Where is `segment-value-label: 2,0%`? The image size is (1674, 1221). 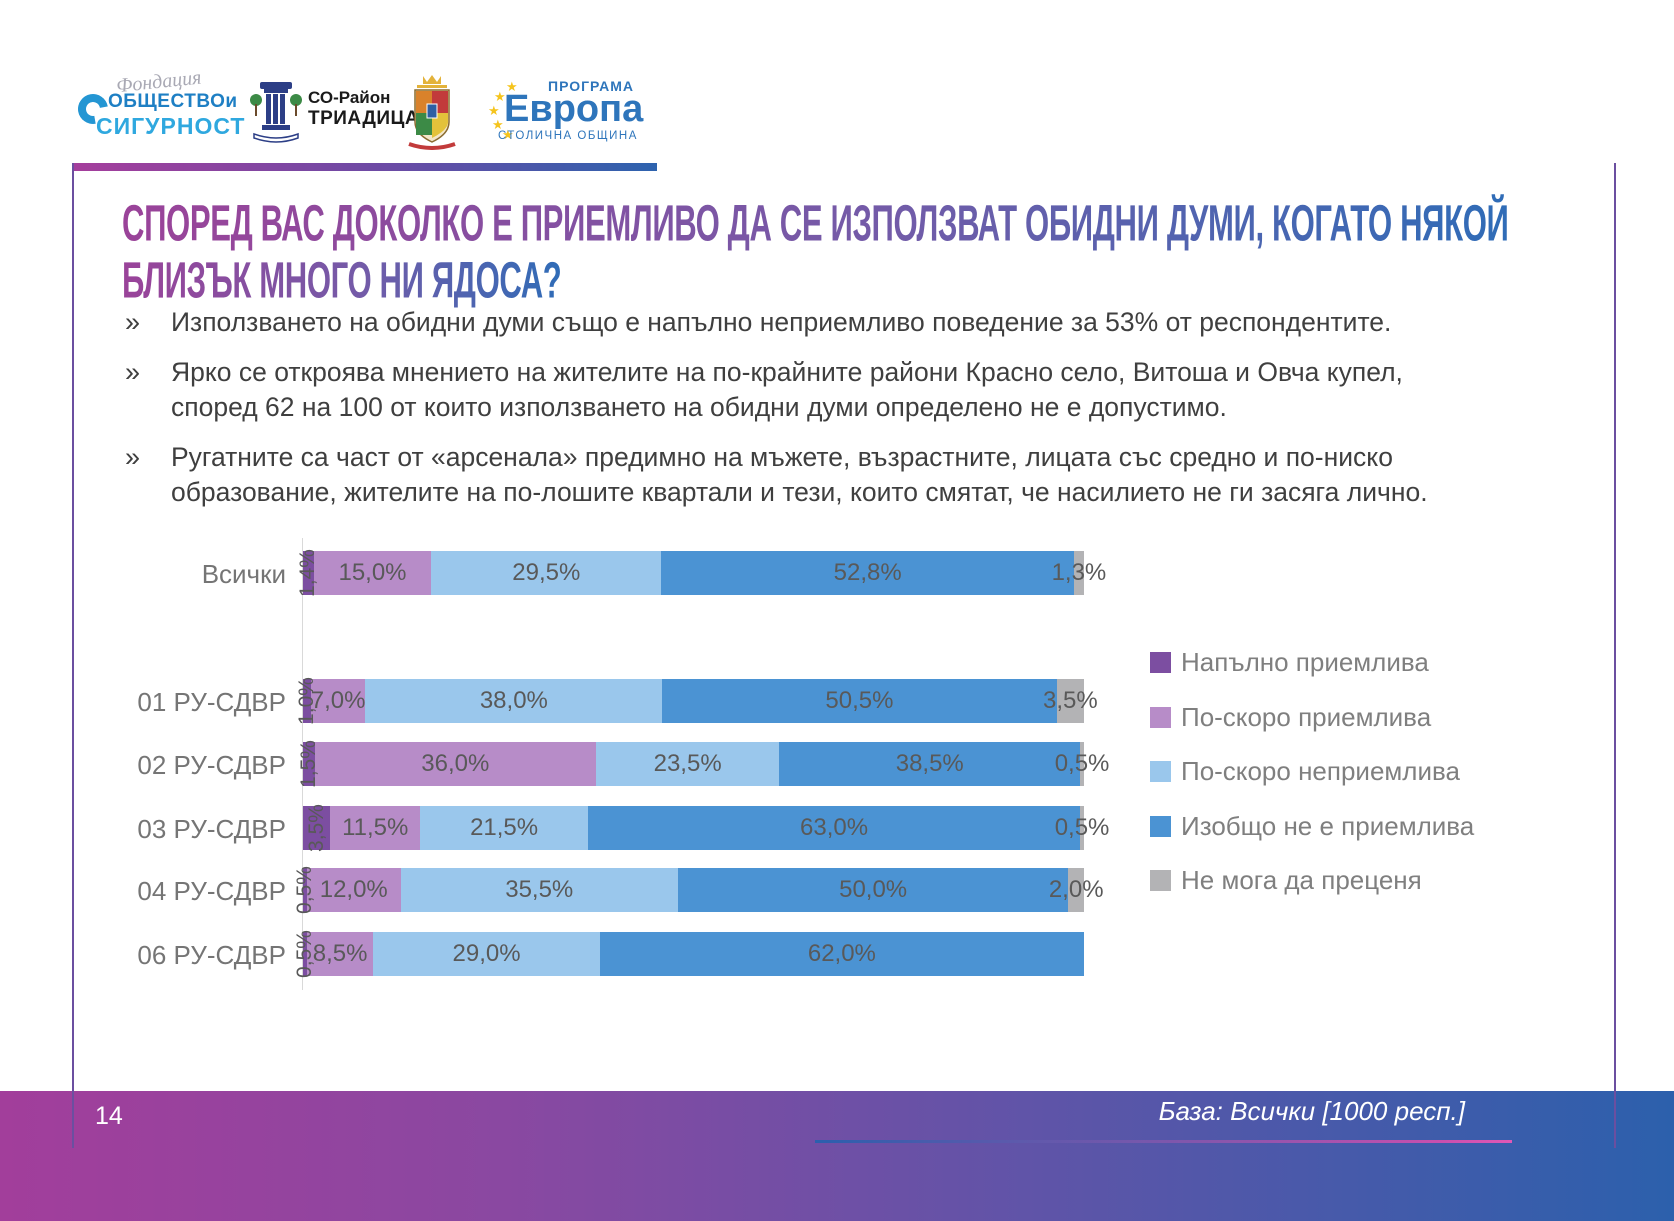 segment-value-label: 2,0% is located at coordinates (1076, 889).